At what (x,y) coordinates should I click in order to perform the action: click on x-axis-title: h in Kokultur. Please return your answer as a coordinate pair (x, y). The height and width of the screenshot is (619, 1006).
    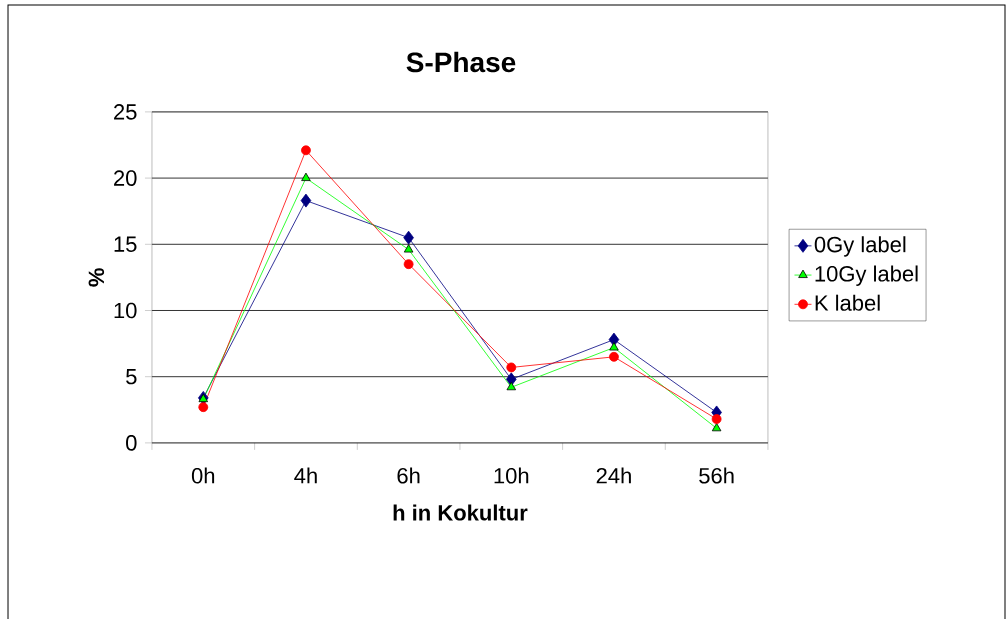
    Looking at the image, I should click on (460, 512).